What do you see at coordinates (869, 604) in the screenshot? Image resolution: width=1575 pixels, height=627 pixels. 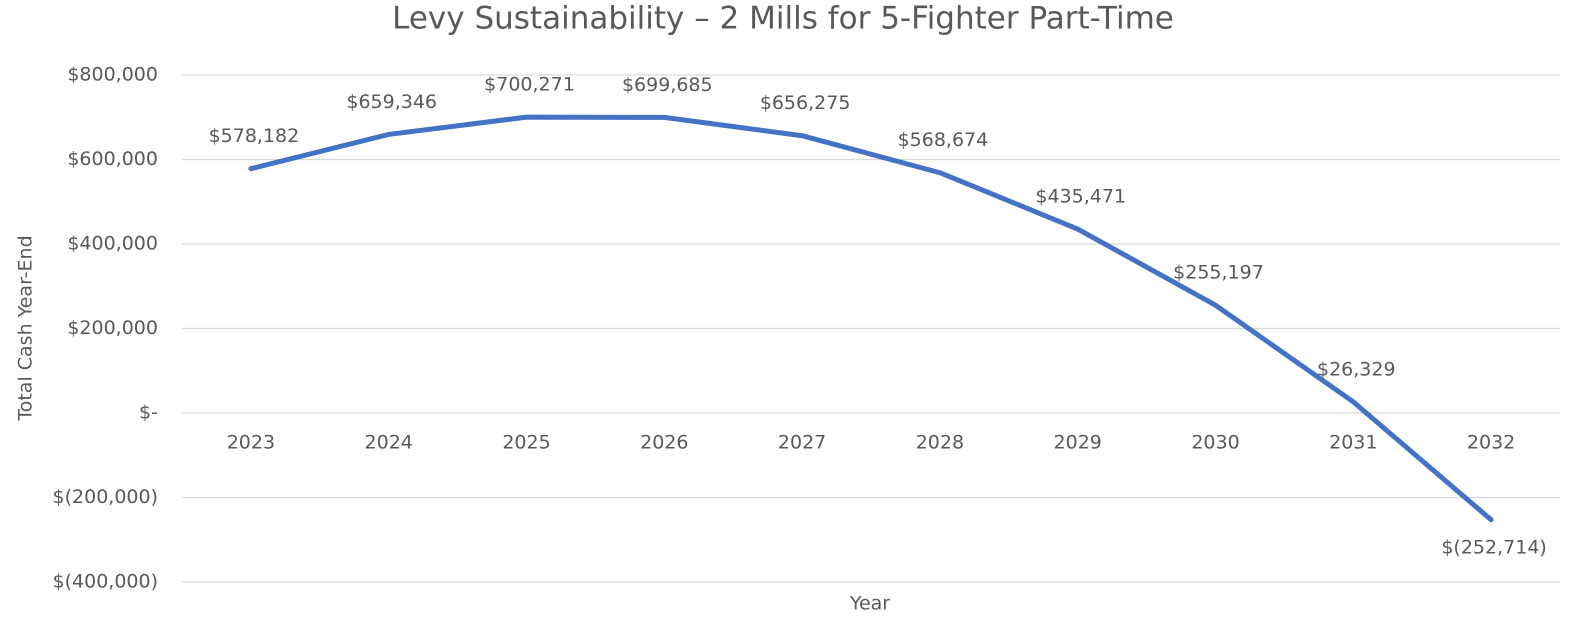 I see `x-axis-title: Year` at bounding box center [869, 604].